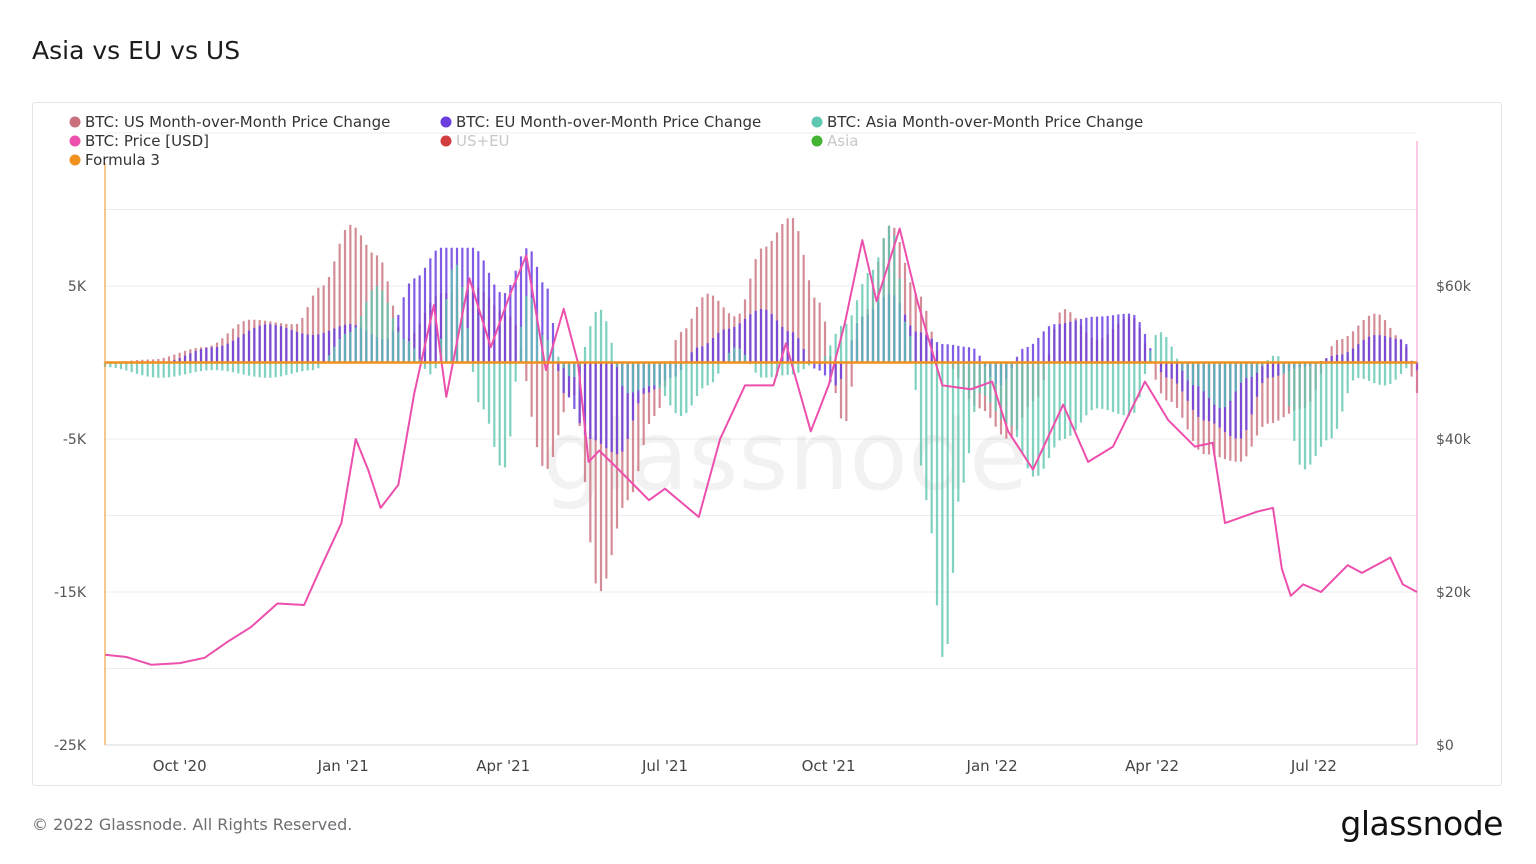 The image size is (1536, 864). What do you see at coordinates (136, 50) in the screenshot?
I see `page-title: Asia vs EU vs US` at bounding box center [136, 50].